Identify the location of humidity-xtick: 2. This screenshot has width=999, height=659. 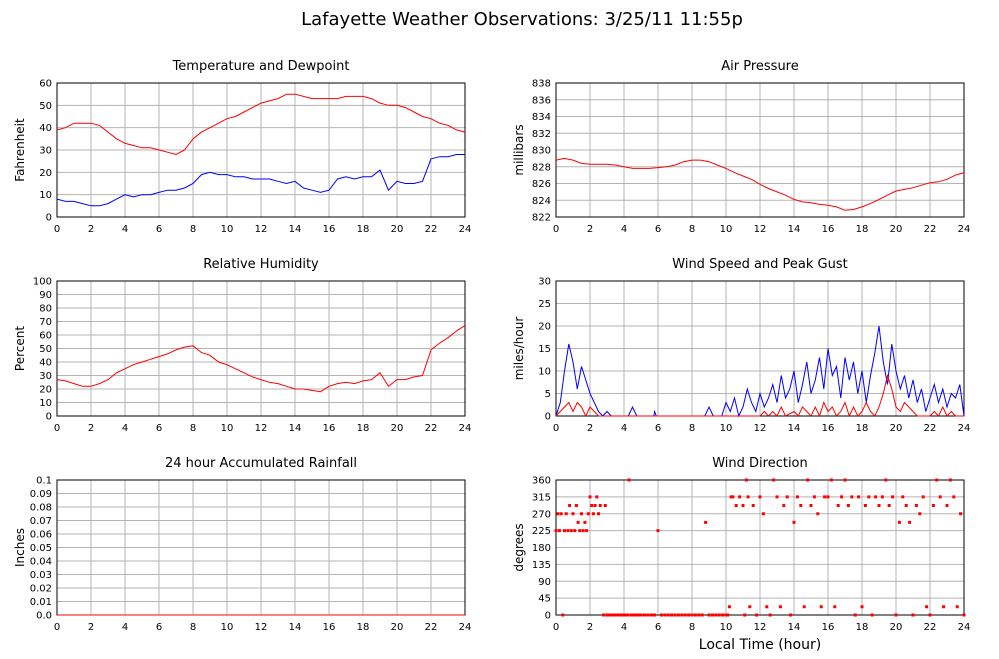
(91, 428).